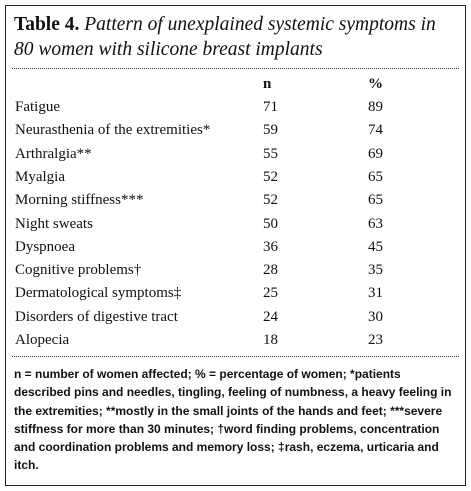  What do you see at coordinates (375, 316) in the screenshot?
I see `cell-value: 30` at bounding box center [375, 316].